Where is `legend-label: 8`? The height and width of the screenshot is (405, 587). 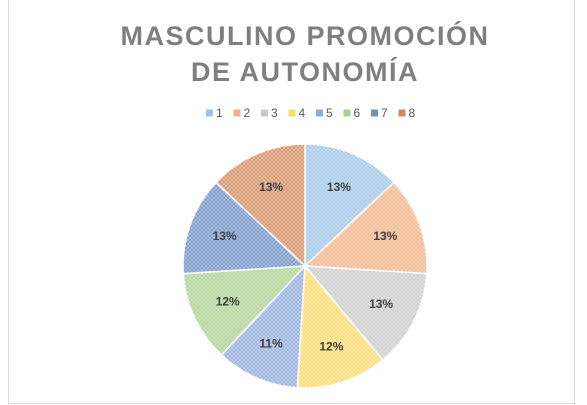
legend-label: 8 is located at coordinates (412, 113).